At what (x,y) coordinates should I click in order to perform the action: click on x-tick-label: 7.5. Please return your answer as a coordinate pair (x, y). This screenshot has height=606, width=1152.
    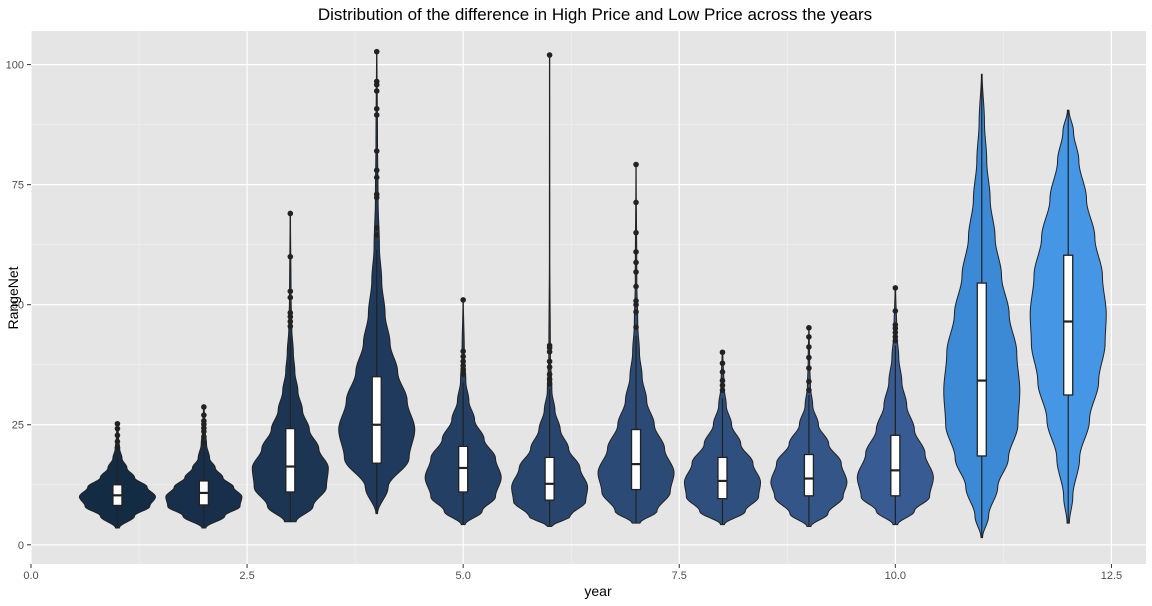
    Looking at the image, I should click on (679, 576).